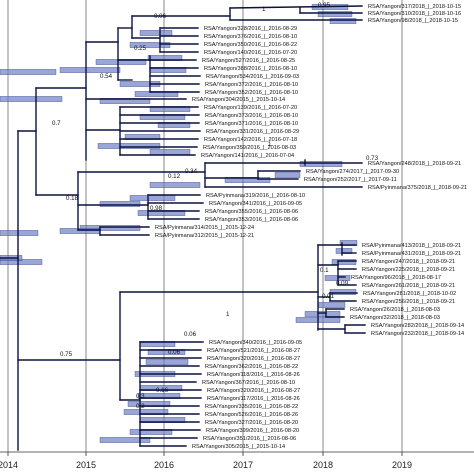 Image resolution: width=474 pixels, height=474 pixels. What do you see at coordinates (255, 204) in the screenshot?
I see `tip-label: RSA/Yangon/341/2016_|_2016-09-05` at bounding box center [255, 204].